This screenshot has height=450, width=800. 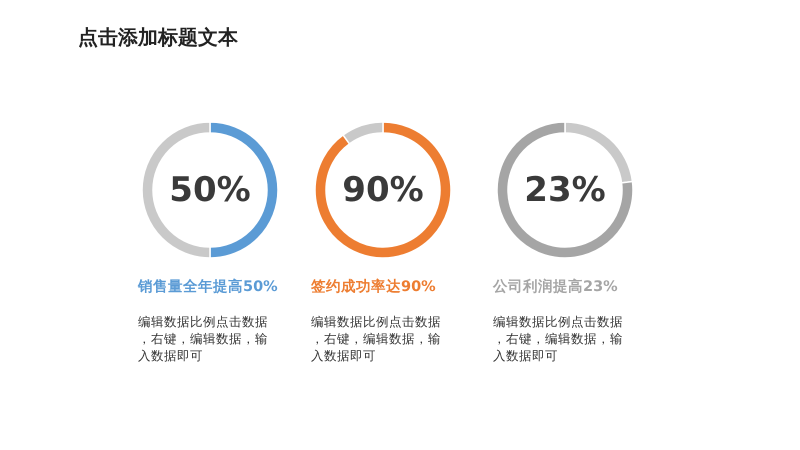 I want to click on text: 90%, so click(x=383, y=190).